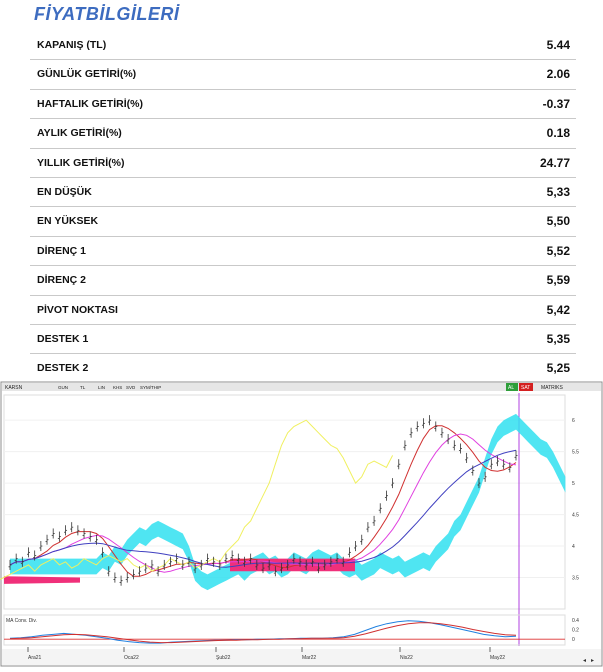  What do you see at coordinates (303, 222) in the screenshot?
I see `price-row: EN YÜKSEK 5,50` at bounding box center [303, 222].